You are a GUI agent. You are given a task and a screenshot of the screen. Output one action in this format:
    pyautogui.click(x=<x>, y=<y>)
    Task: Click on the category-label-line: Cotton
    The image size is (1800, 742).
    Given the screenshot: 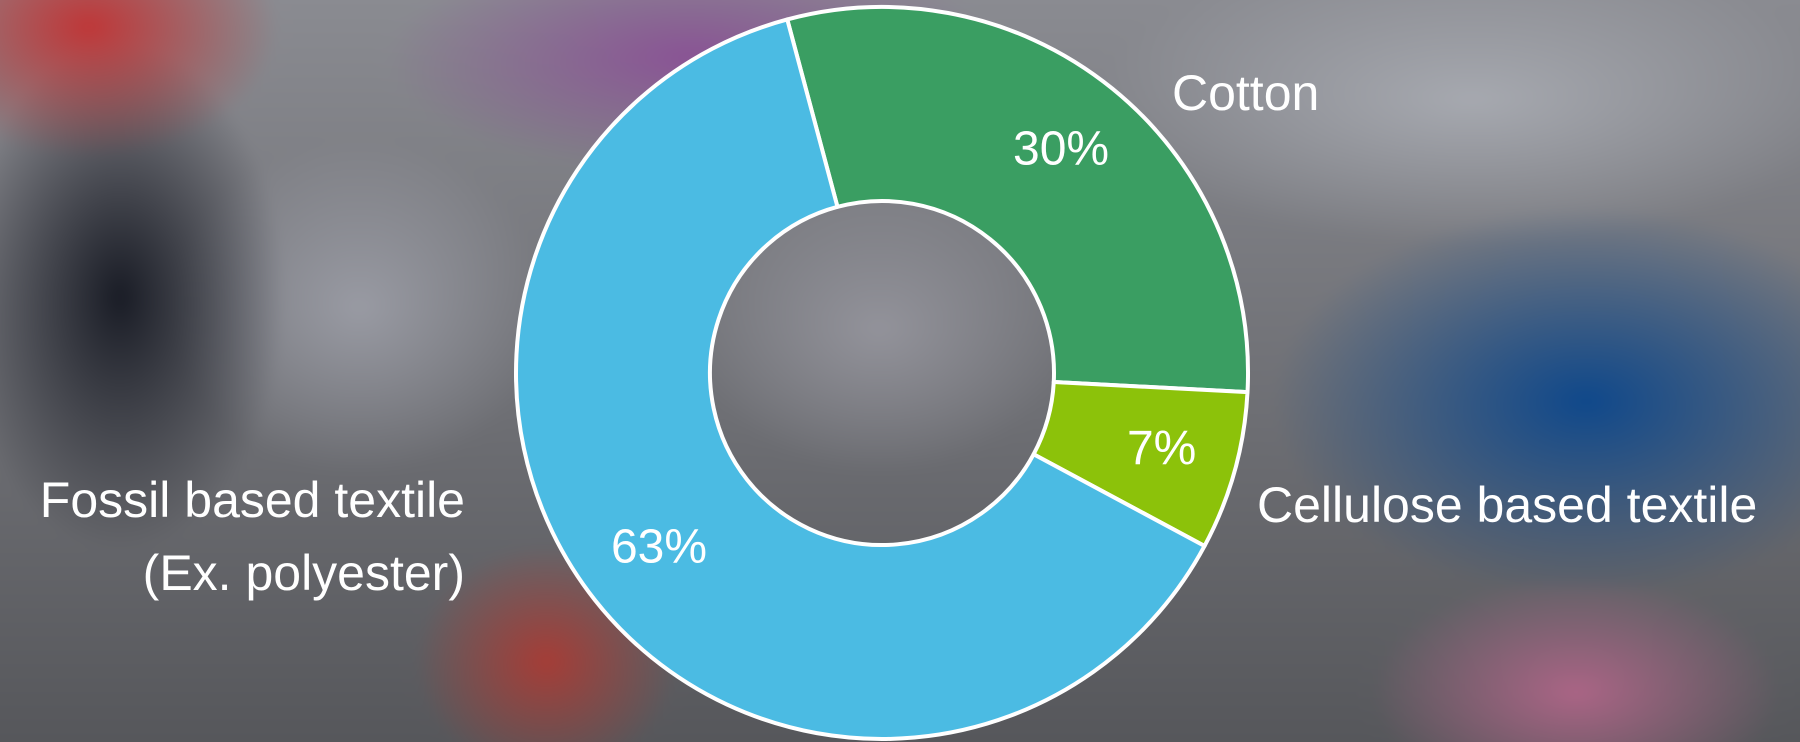 What is the action you would take?
    pyautogui.click(x=1245, y=93)
    